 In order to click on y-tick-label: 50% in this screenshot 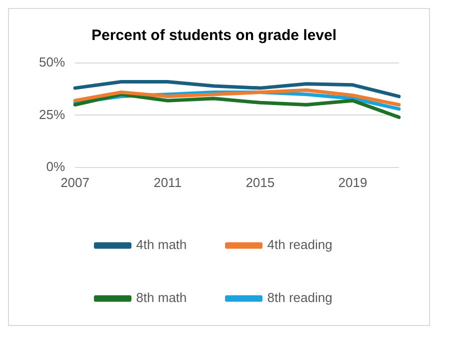, I will do `click(52, 62)`.